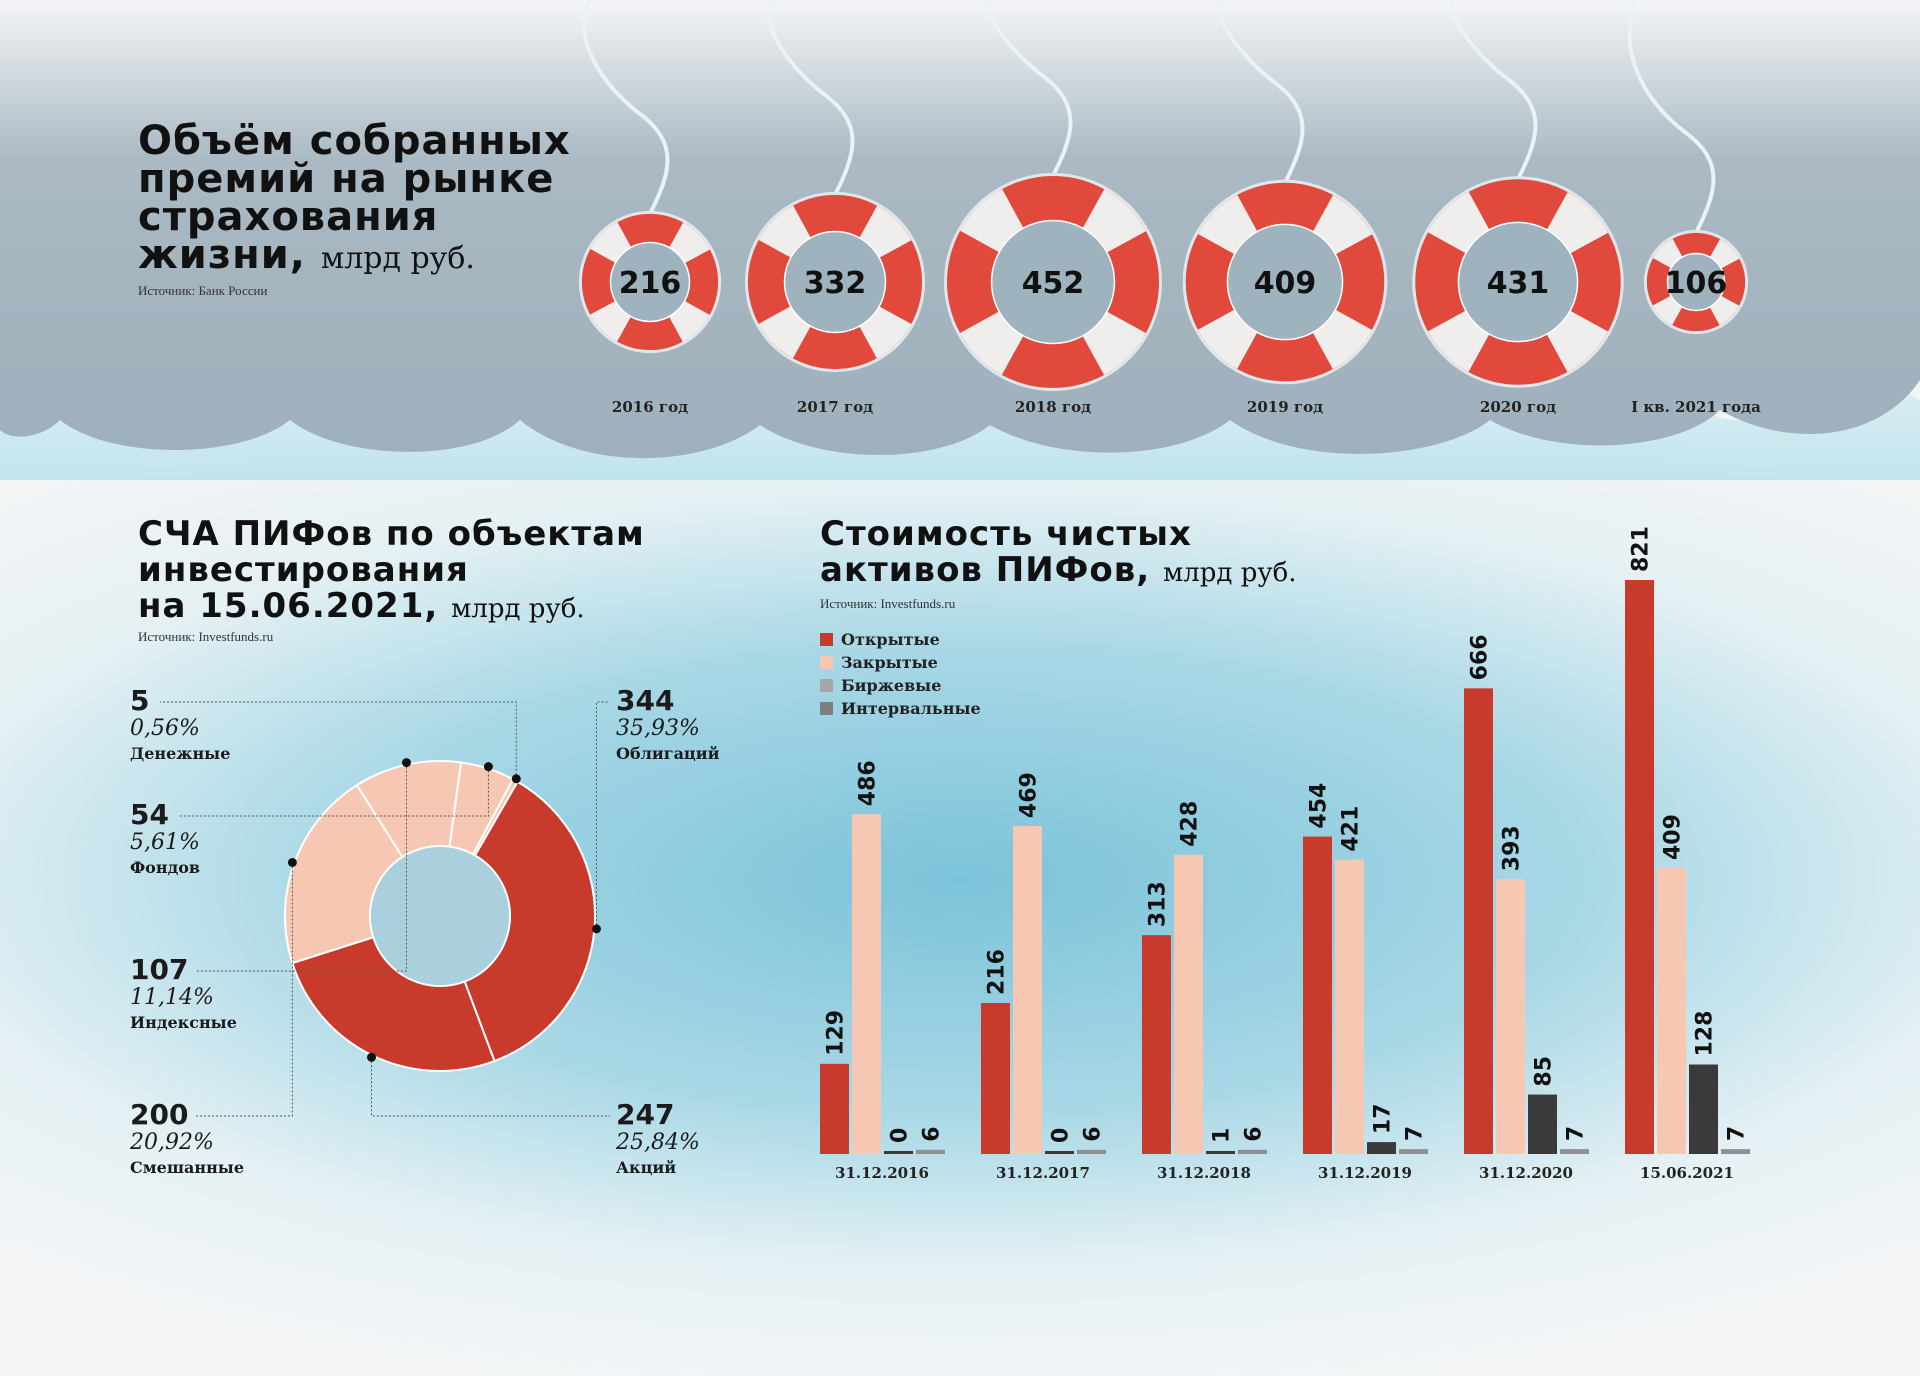 The height and width of the screenshot is (1376, 1920). What do you see at coordinates (354, 141) in the screenshot?
I see `insurance-title-line: Объём собранных` at bounding box center [354, 141].